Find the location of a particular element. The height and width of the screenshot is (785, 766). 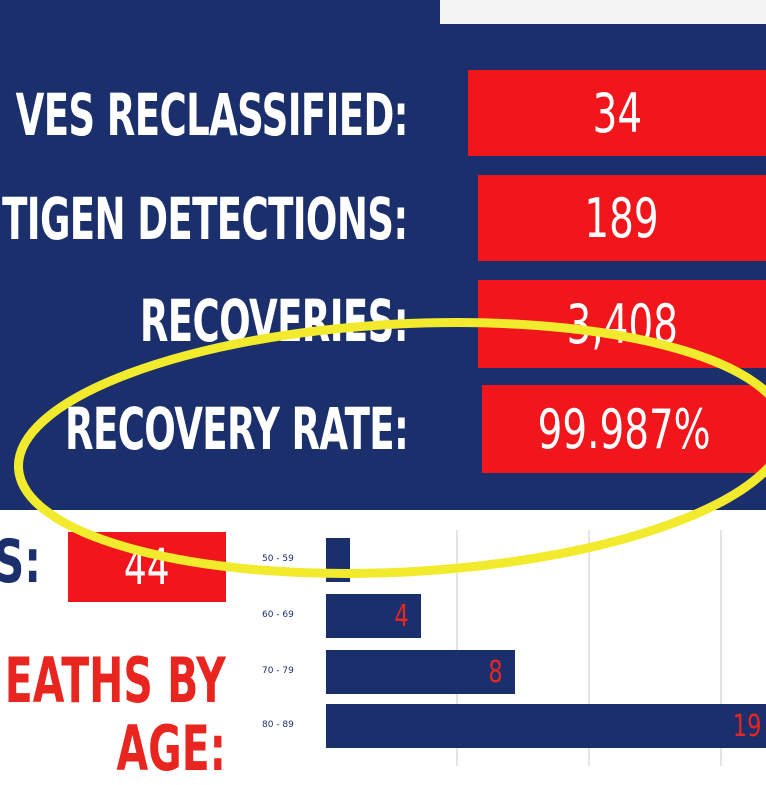

age-tick-label: 70 - 79 is located at coordinates (278, 671).